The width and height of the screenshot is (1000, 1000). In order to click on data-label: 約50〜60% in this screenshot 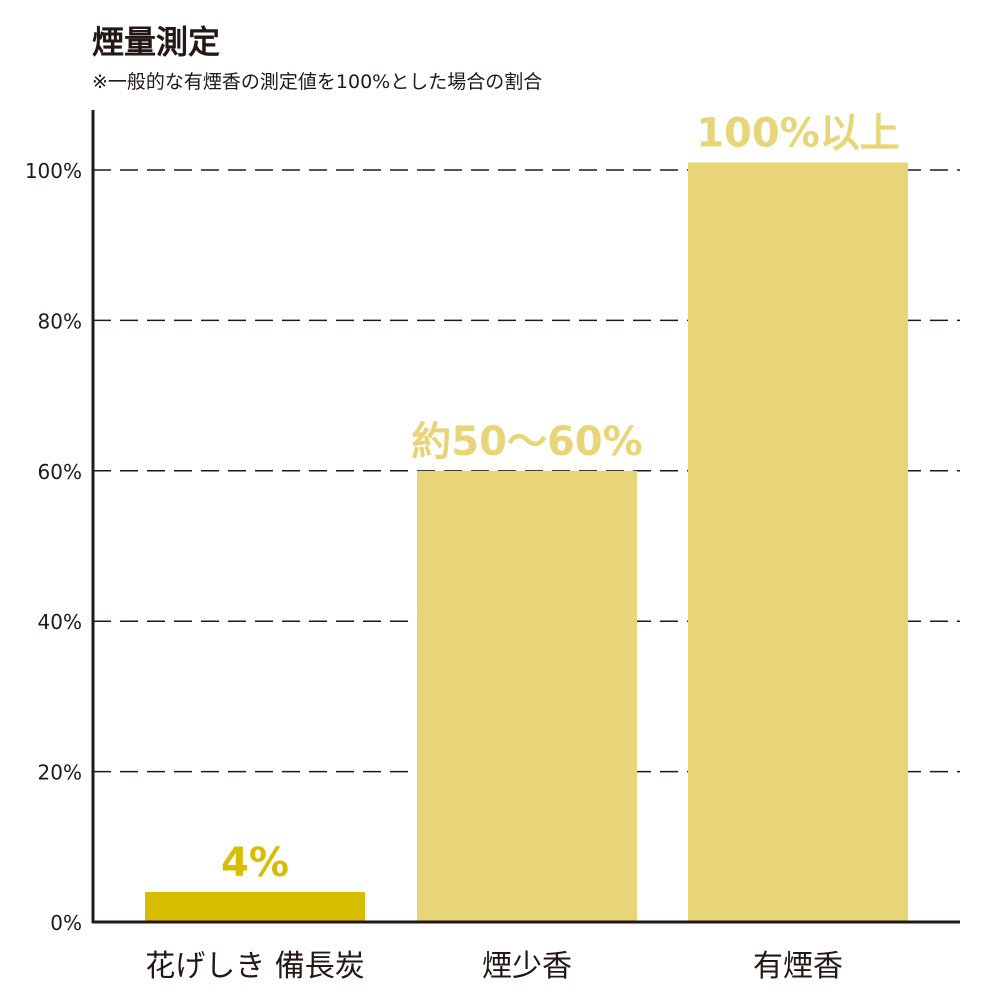, I will do `click(526, 442)`.